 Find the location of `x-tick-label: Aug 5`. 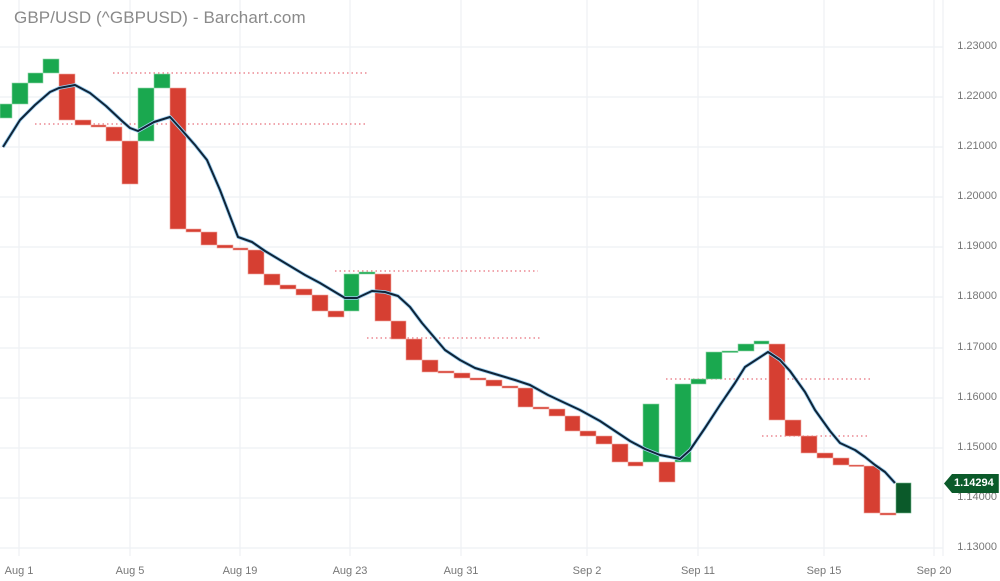

x-tick-label: Aug 5 is located at coordinates (130, 571).